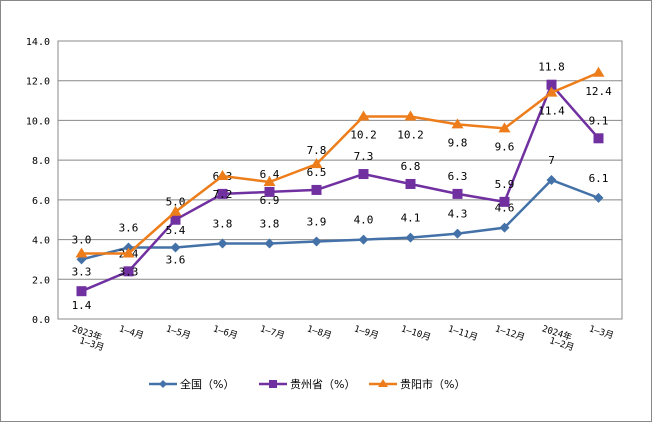 This screenshot has width=652, height=422. I want to click on data-label: 4.0, so click(364, 220).